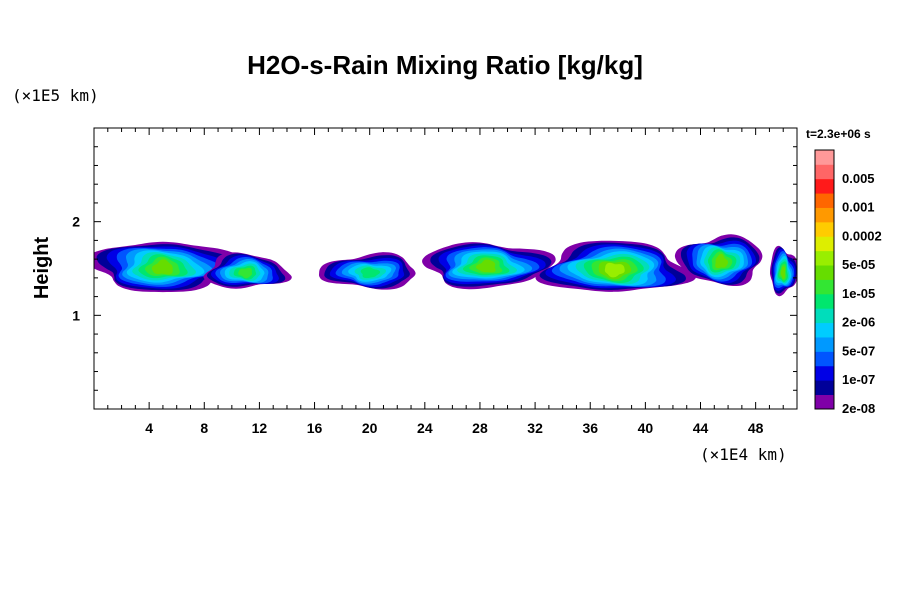 This screenshot has width=900, height=600. What do you see at coordinates (858, 207) in the screenshot?
I see `colorbar-label: 0.001` at bounding box center [858, 207].